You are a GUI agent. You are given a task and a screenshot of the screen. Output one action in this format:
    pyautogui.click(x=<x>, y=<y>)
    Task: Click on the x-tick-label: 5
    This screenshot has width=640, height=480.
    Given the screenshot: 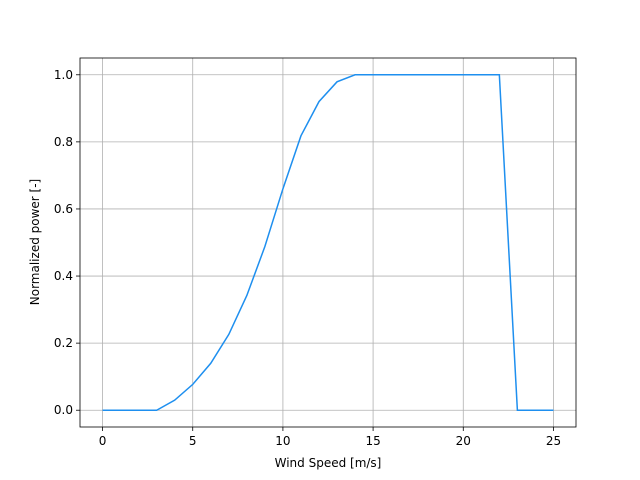 What is the action you would take?
    pyautogui.click(x=193, y=441)
    